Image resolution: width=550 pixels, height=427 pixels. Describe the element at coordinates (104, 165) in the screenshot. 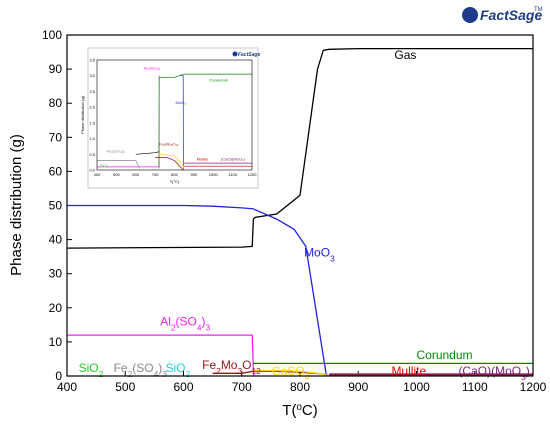

I see `inset-label: SiO₂` at that location.